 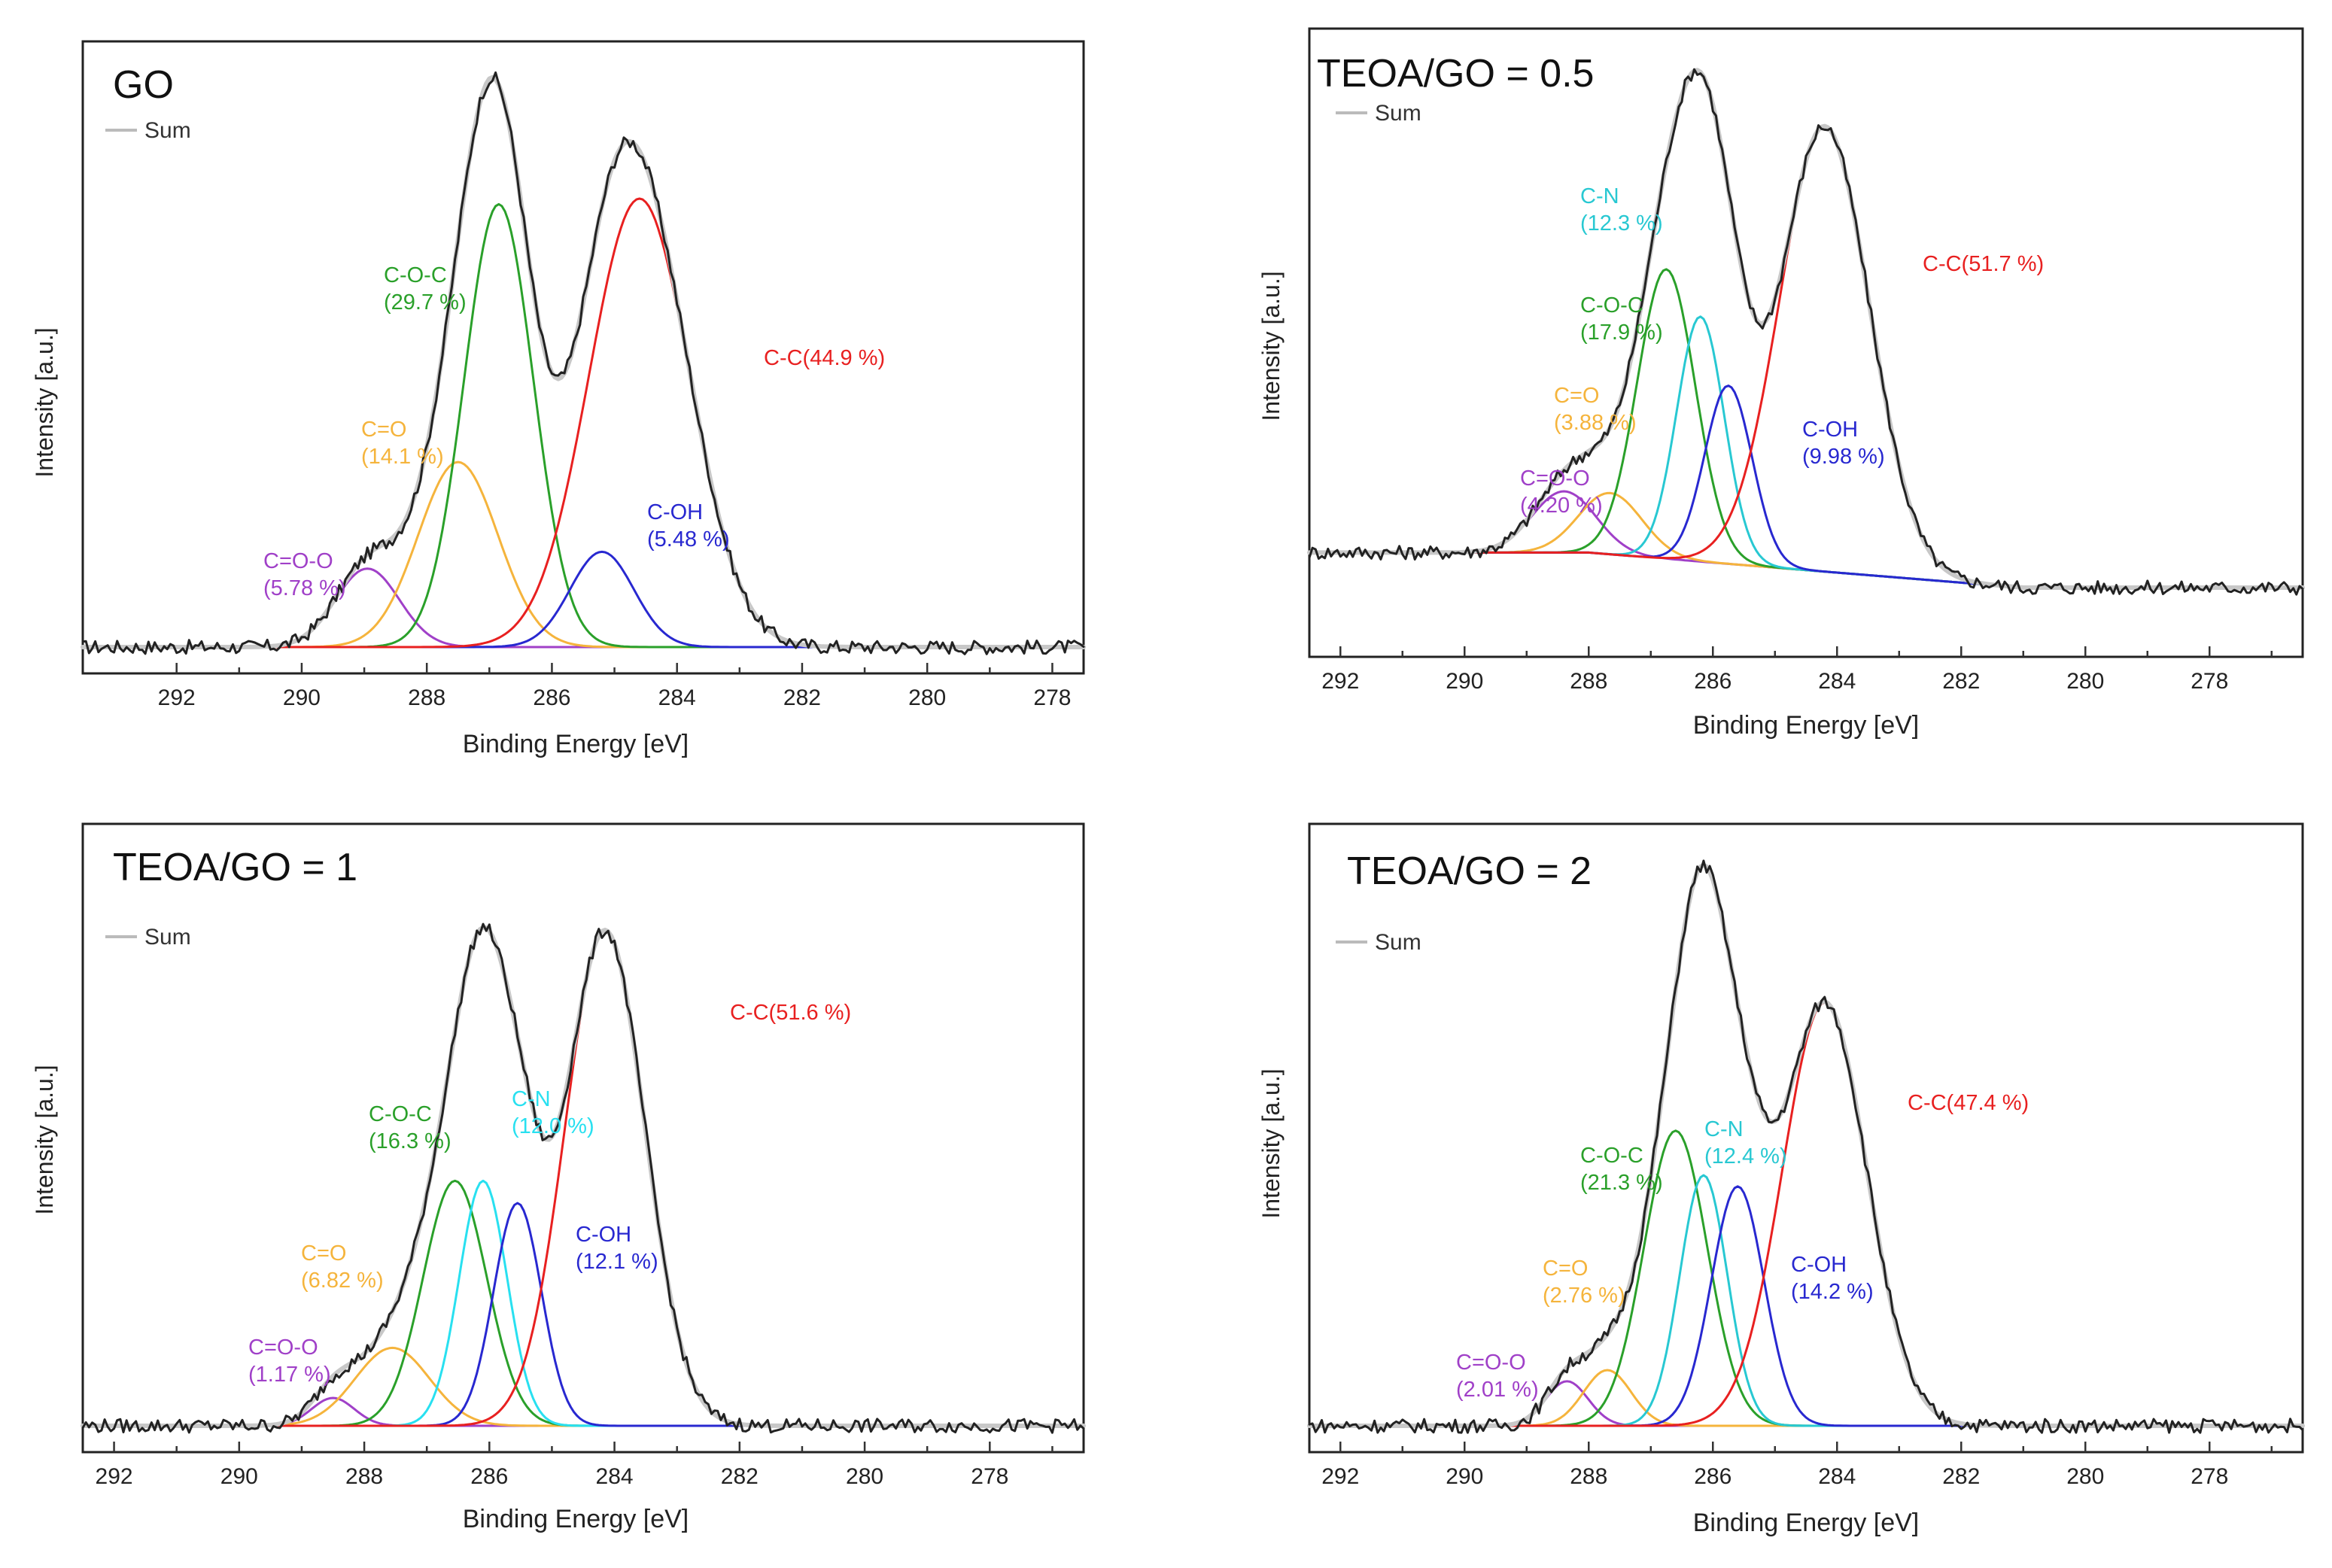 What do you see at coordinates (1497, 1390) in the screenshot?
I see `annotation-pct-c-o-o: (2.01 %)` at bounding box center [1497, 1390].